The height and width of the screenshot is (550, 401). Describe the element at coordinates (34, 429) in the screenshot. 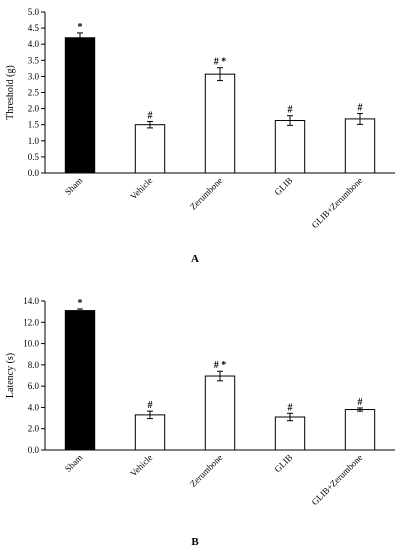

I see `panel-b-y-tick-label: 2.0` at that location.